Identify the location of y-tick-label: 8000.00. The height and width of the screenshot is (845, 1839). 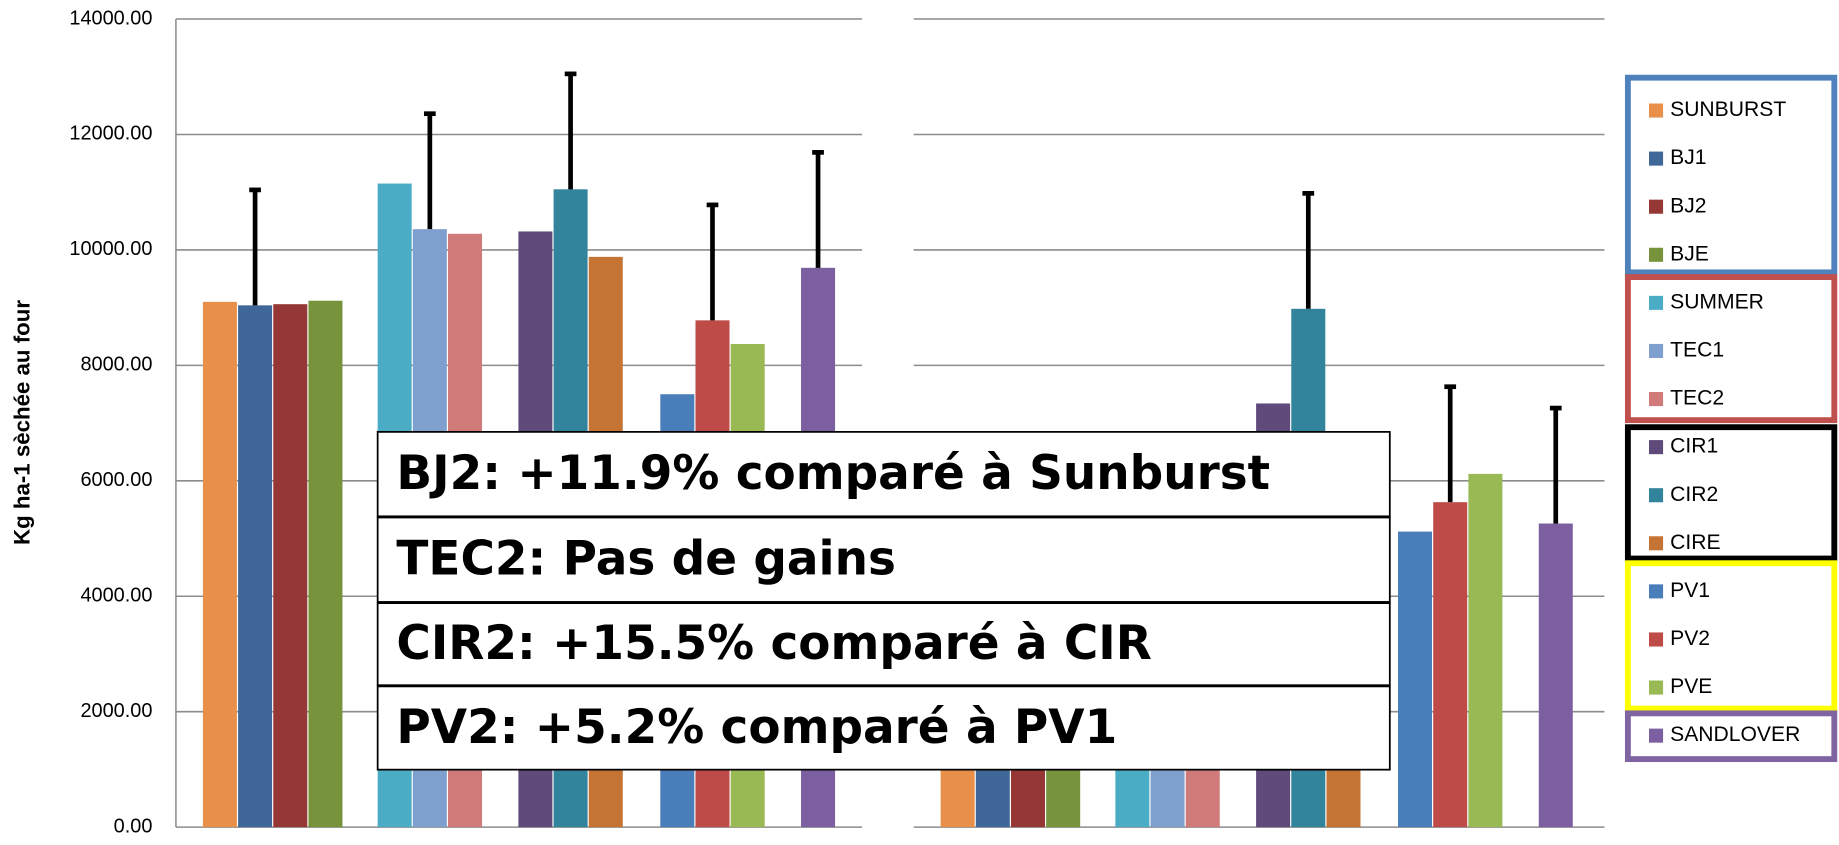
(116, 365).